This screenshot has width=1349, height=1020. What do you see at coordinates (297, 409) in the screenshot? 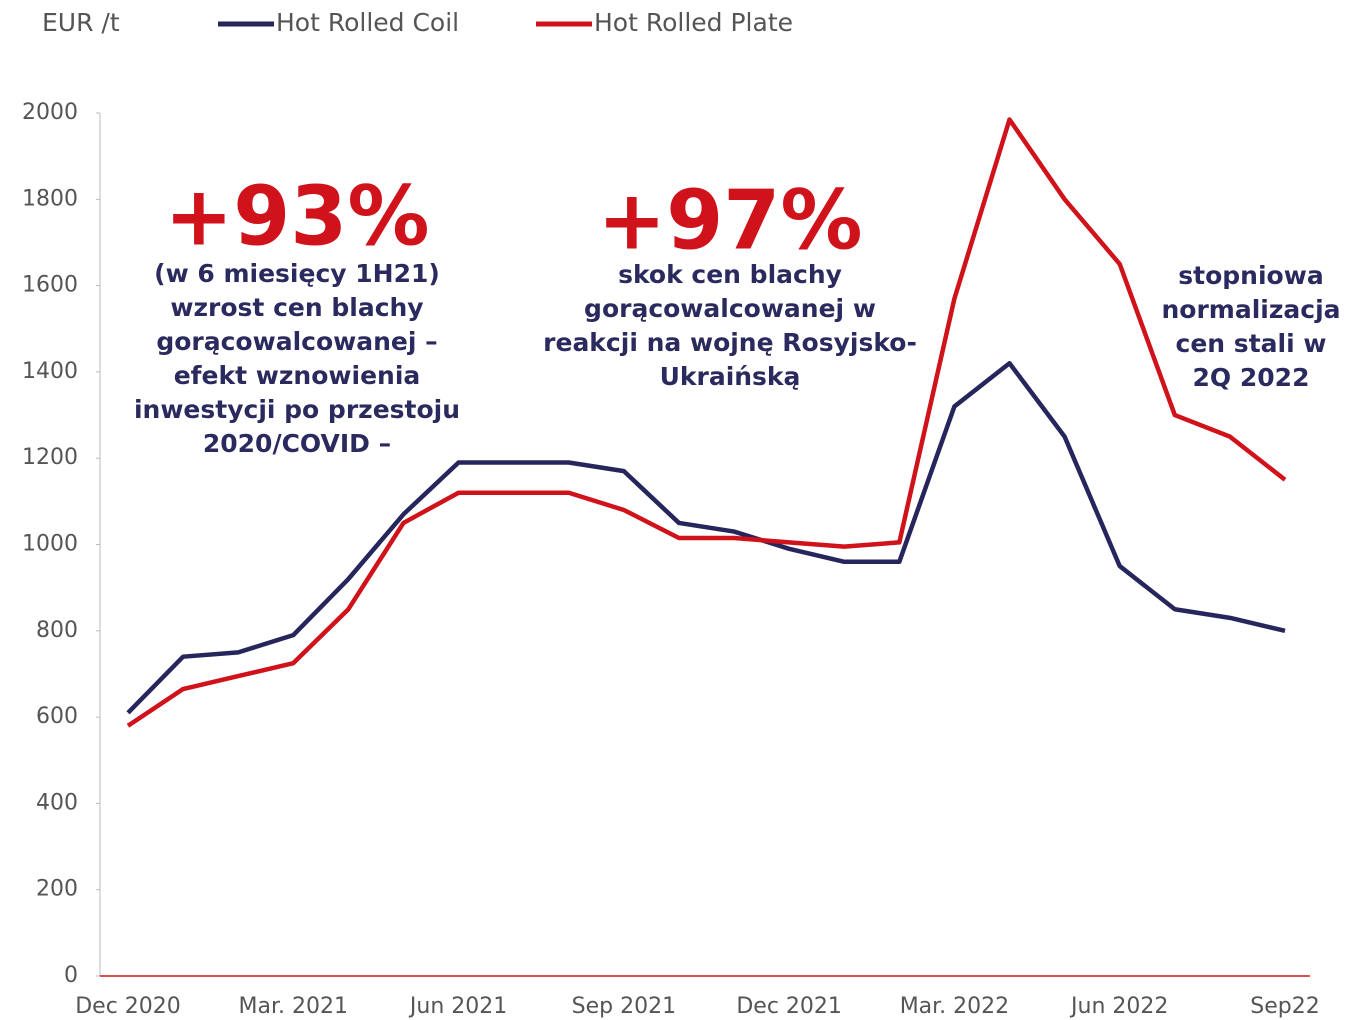
I see `annotation-text: inwestycji po przestoju` at bounding box center [297, 409].